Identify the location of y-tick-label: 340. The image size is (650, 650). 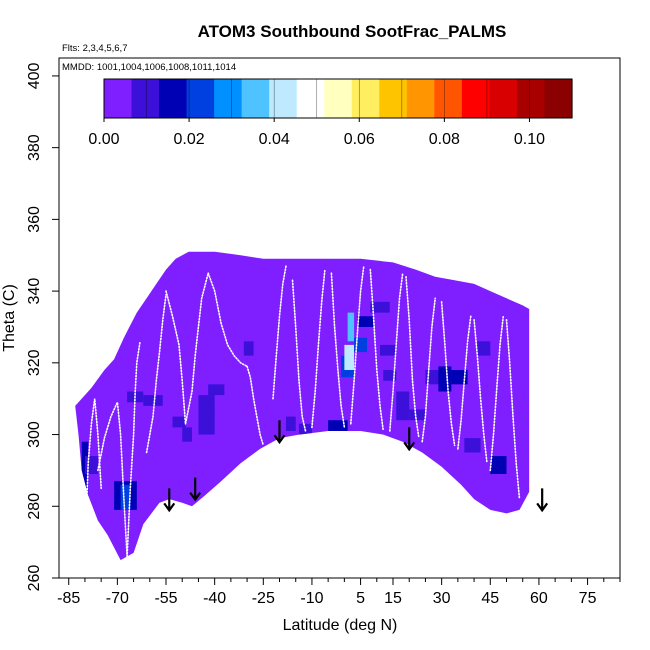
(34, 291).